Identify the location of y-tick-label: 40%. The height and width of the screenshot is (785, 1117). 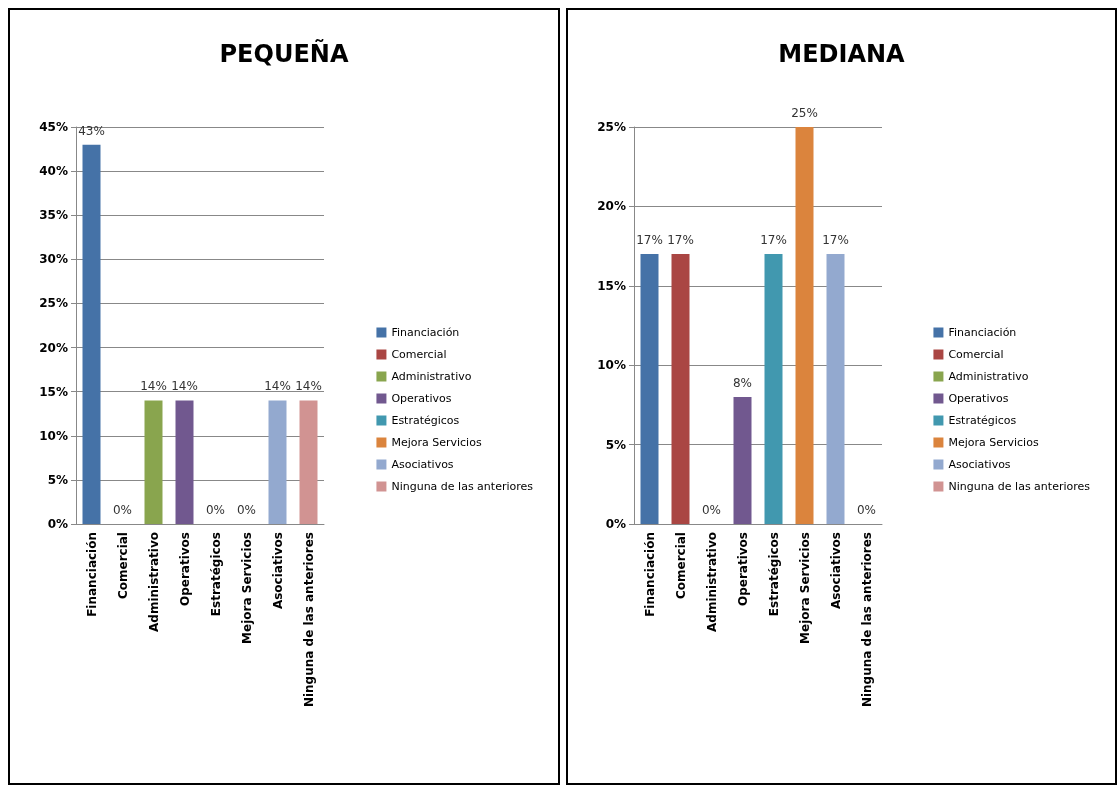
(53, 171).